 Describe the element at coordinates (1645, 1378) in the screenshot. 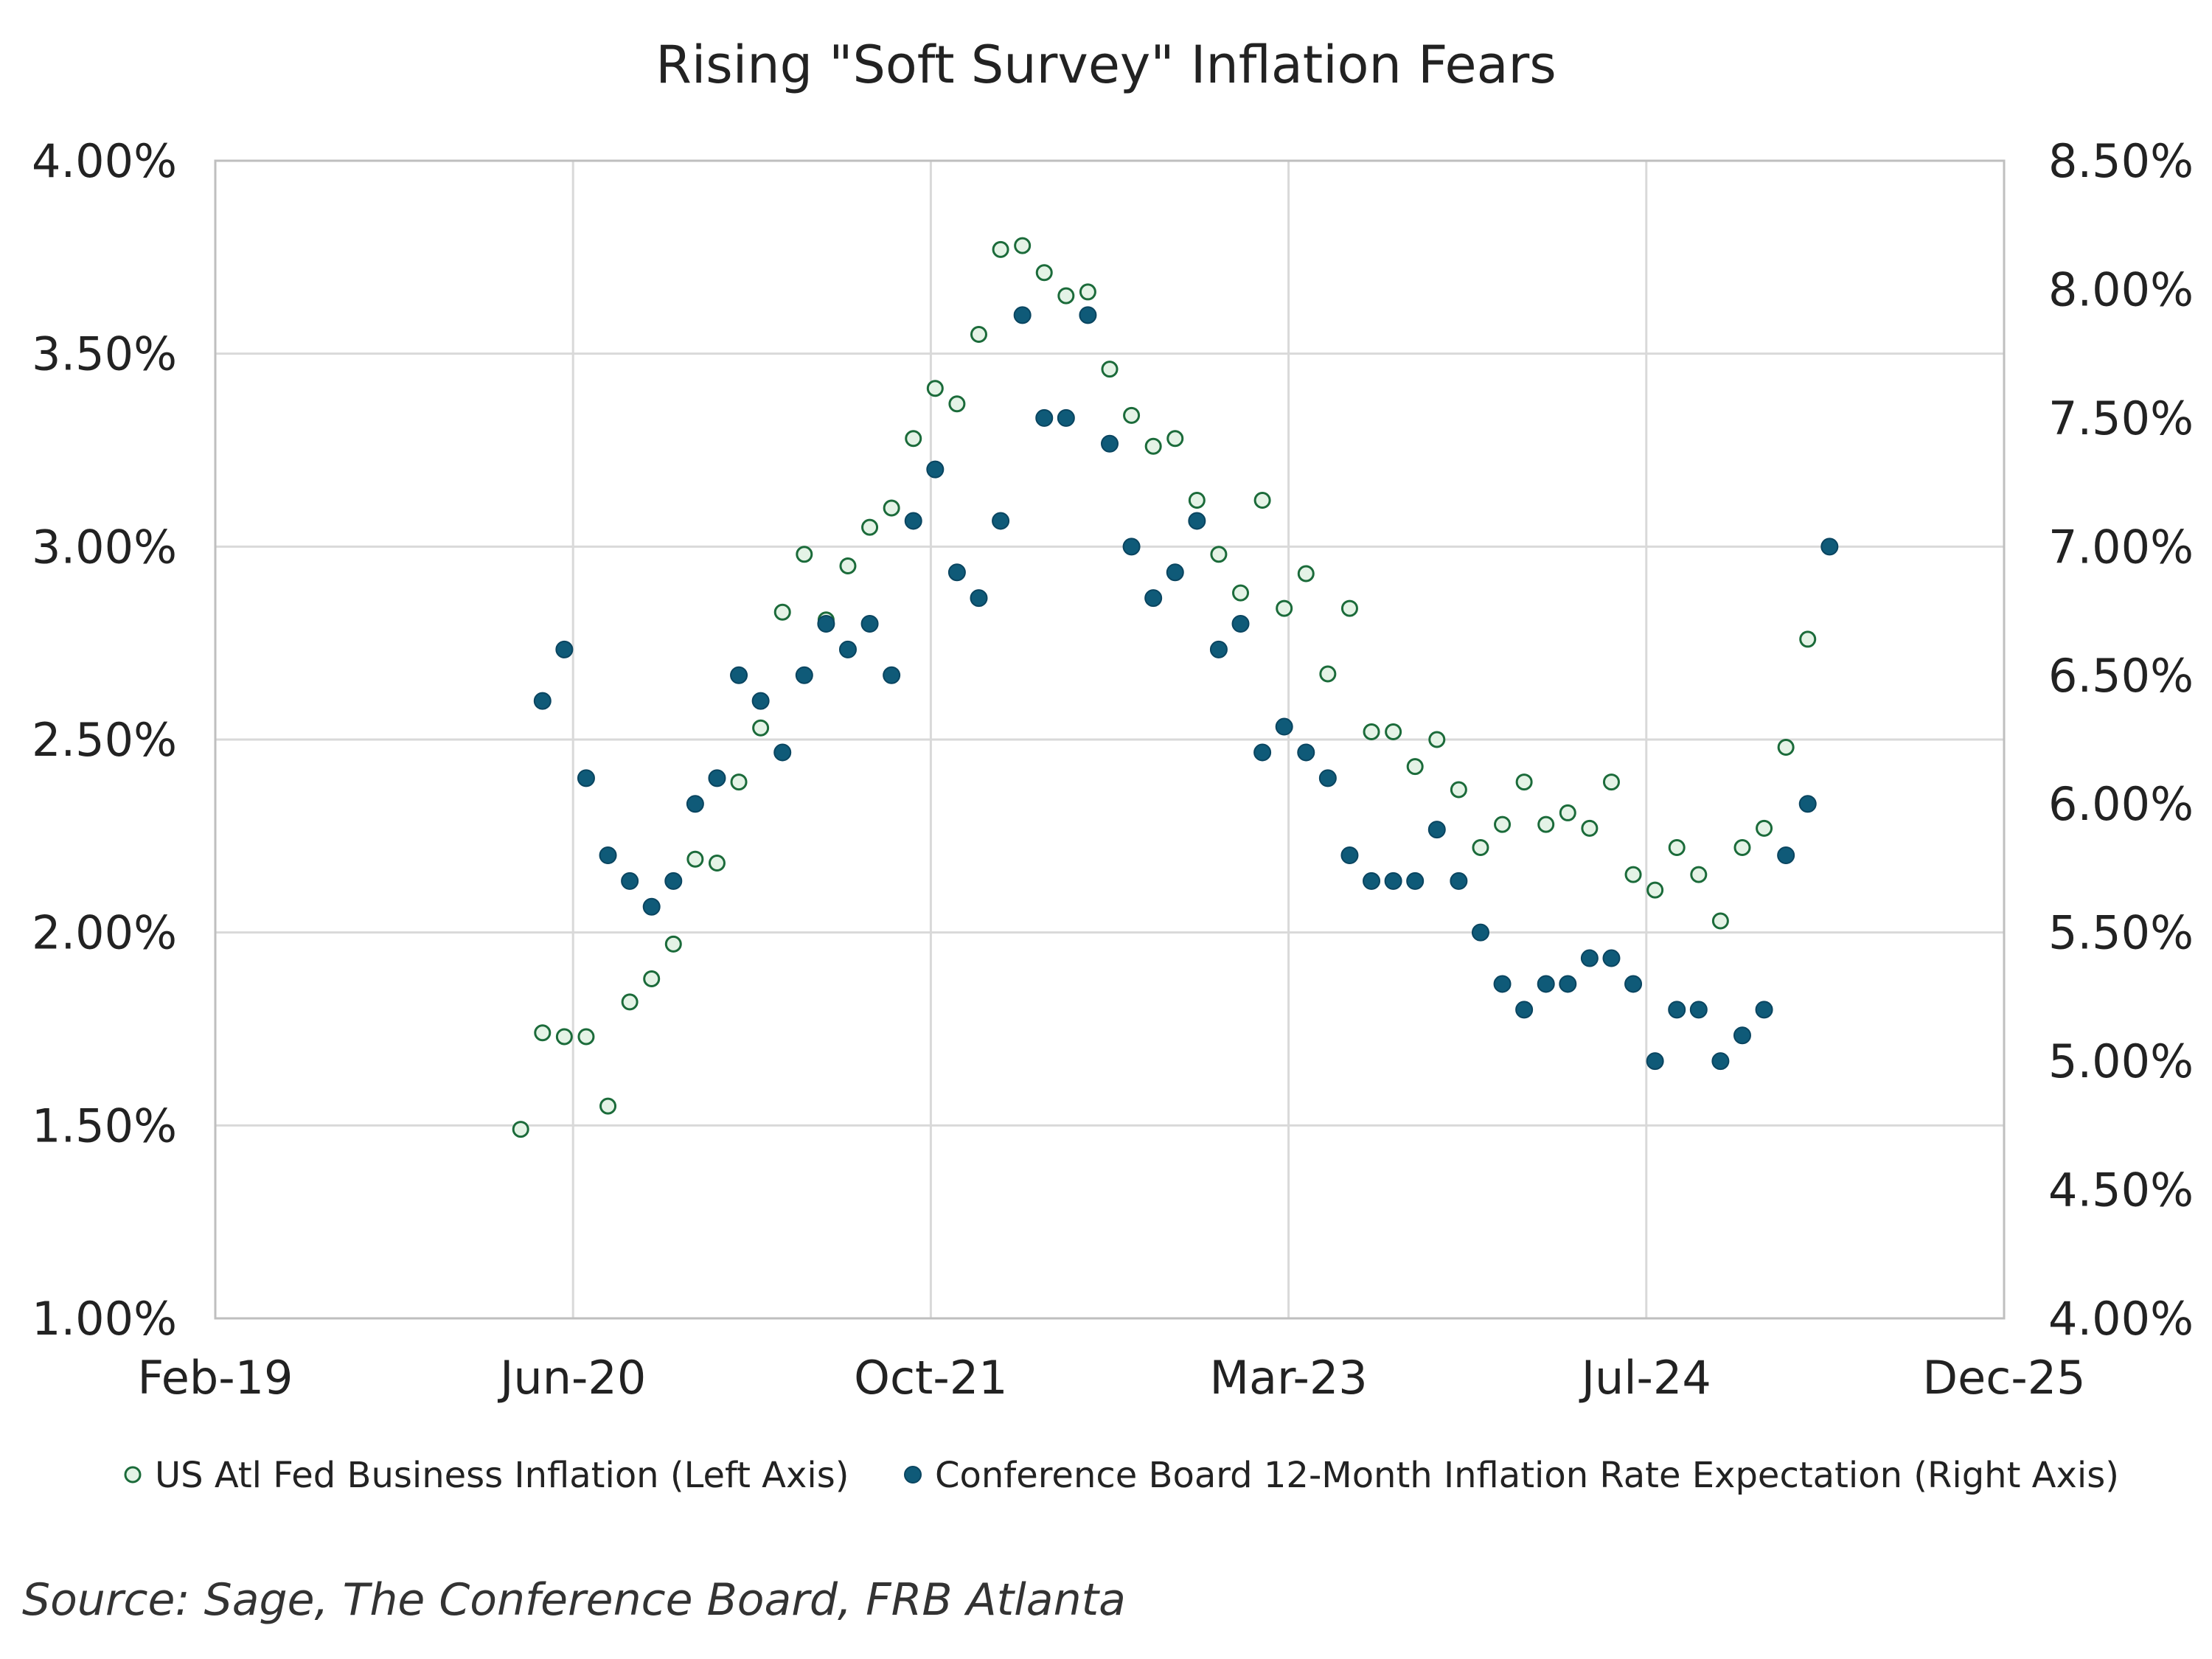

I see `x-tick-label: Jul-24` at that location.